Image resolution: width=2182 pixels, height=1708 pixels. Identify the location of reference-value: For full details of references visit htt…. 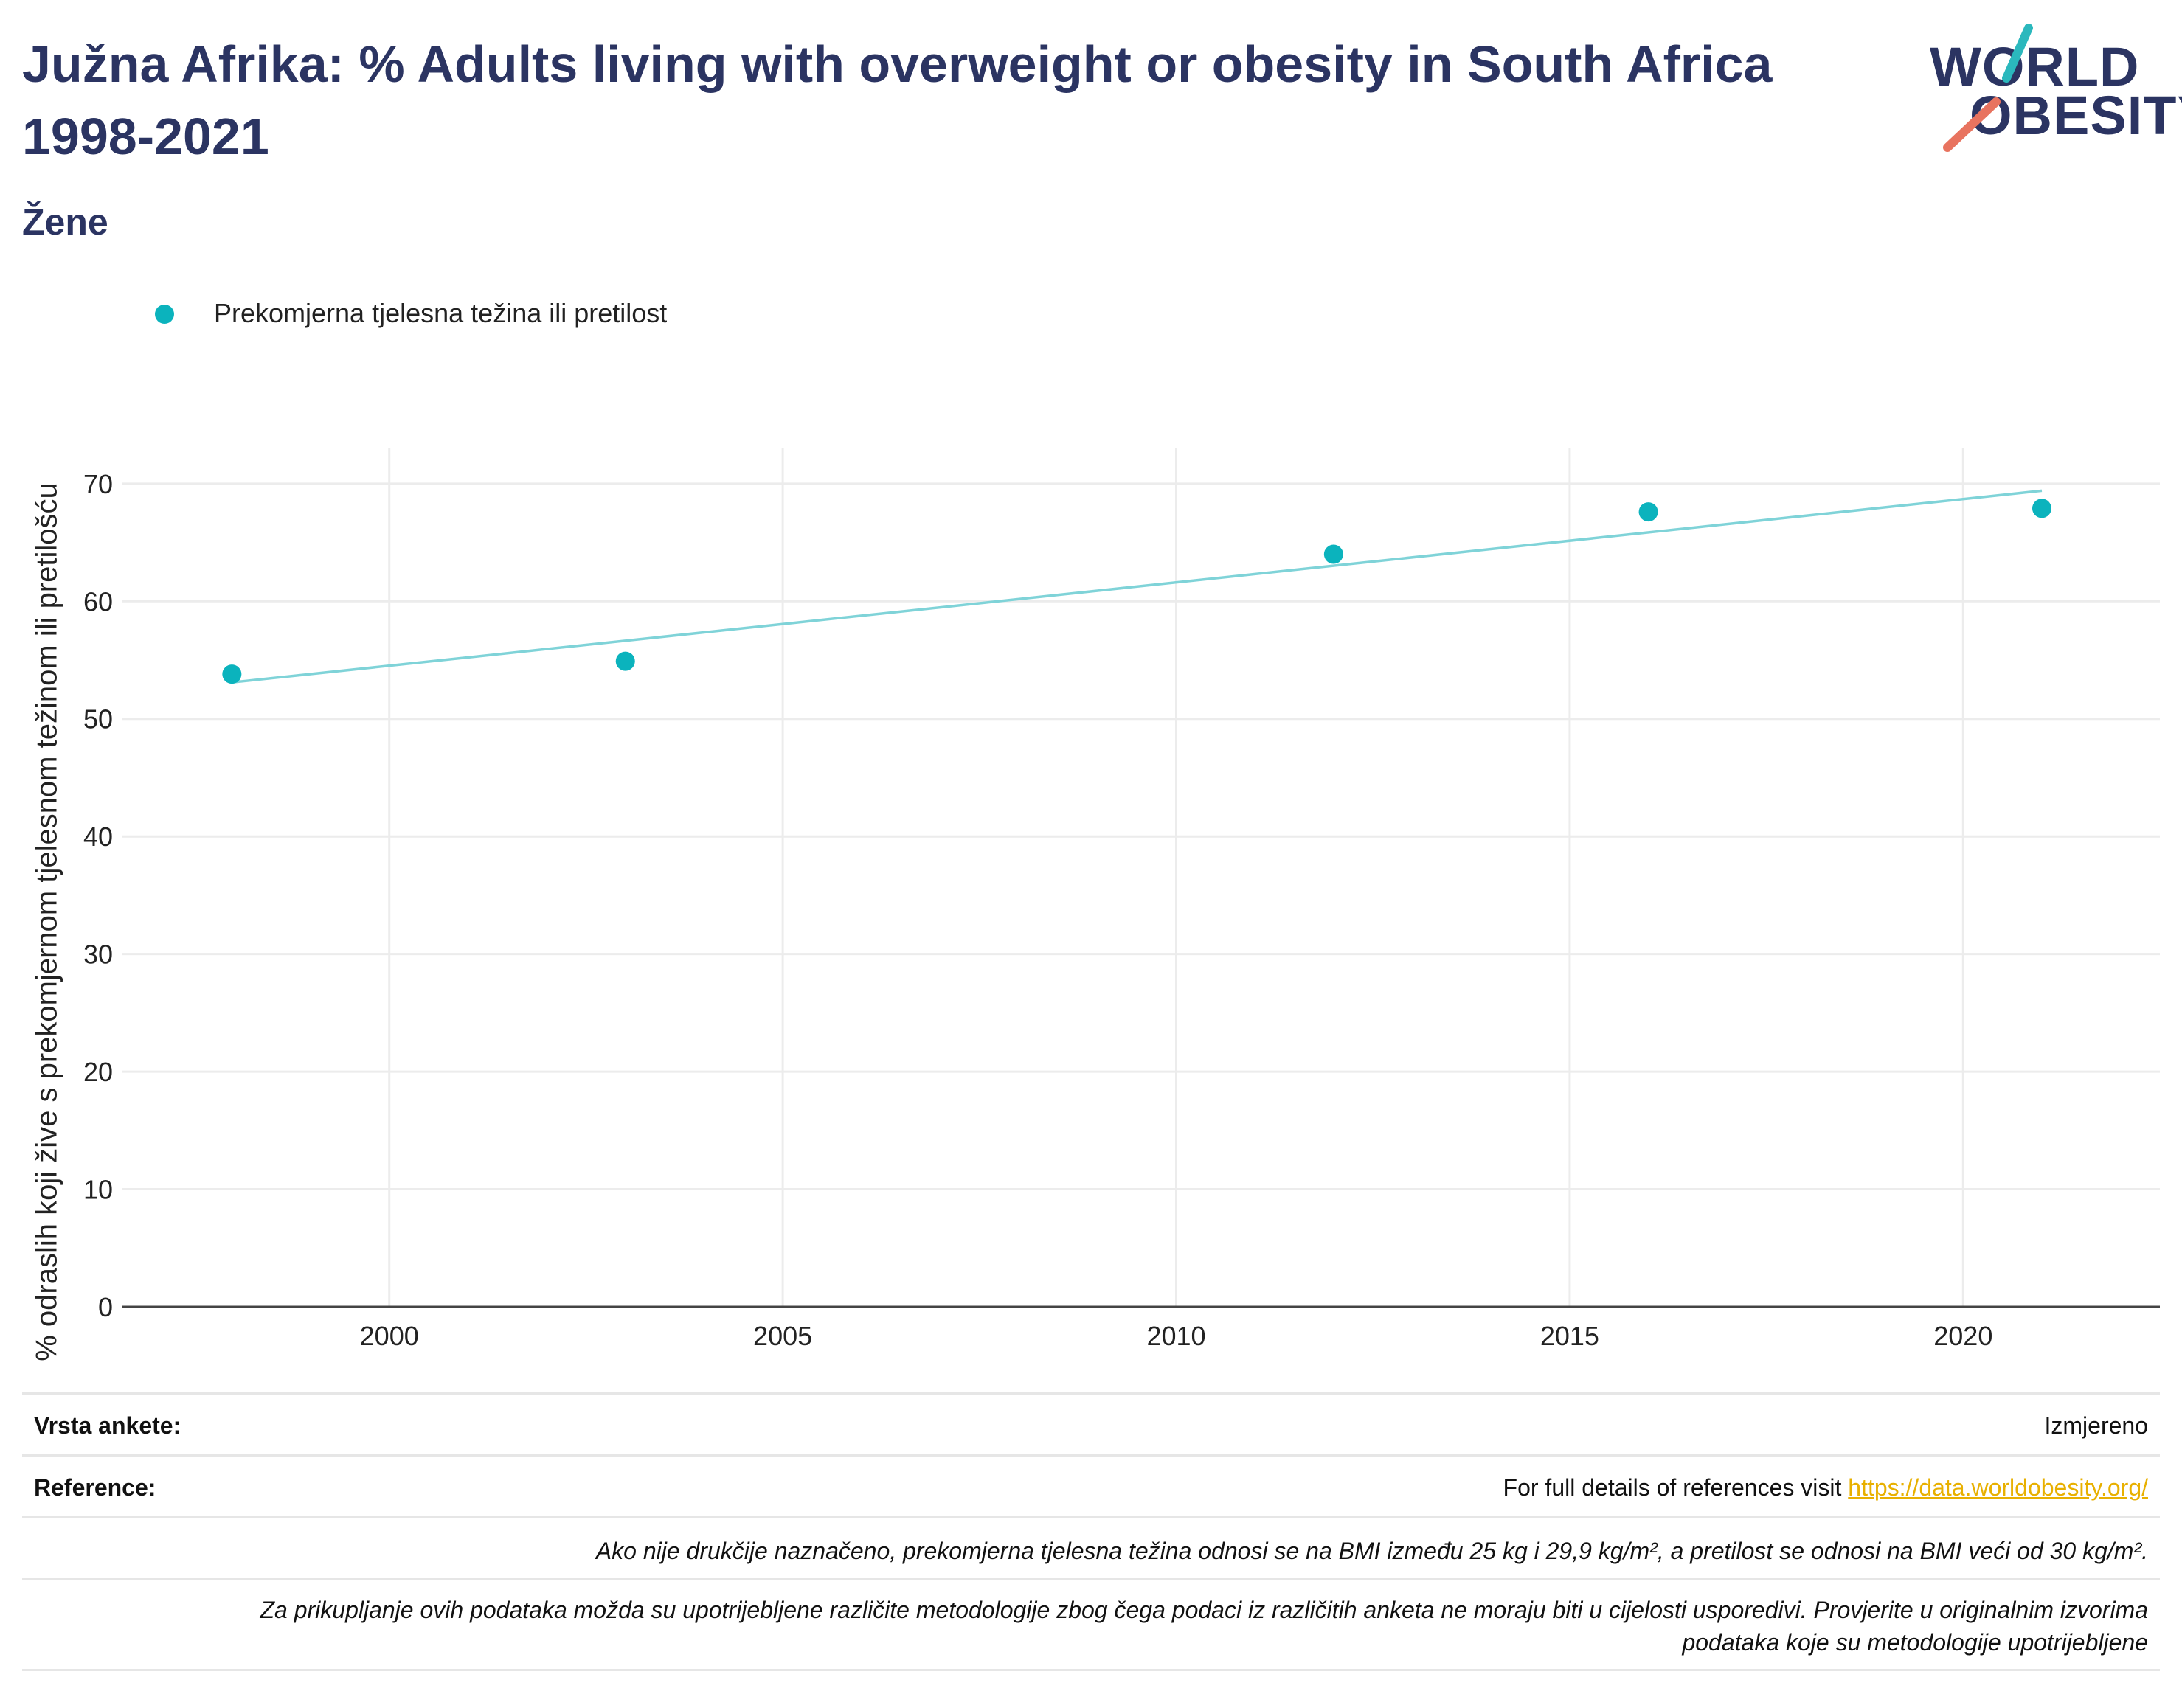
(1825, 1488).